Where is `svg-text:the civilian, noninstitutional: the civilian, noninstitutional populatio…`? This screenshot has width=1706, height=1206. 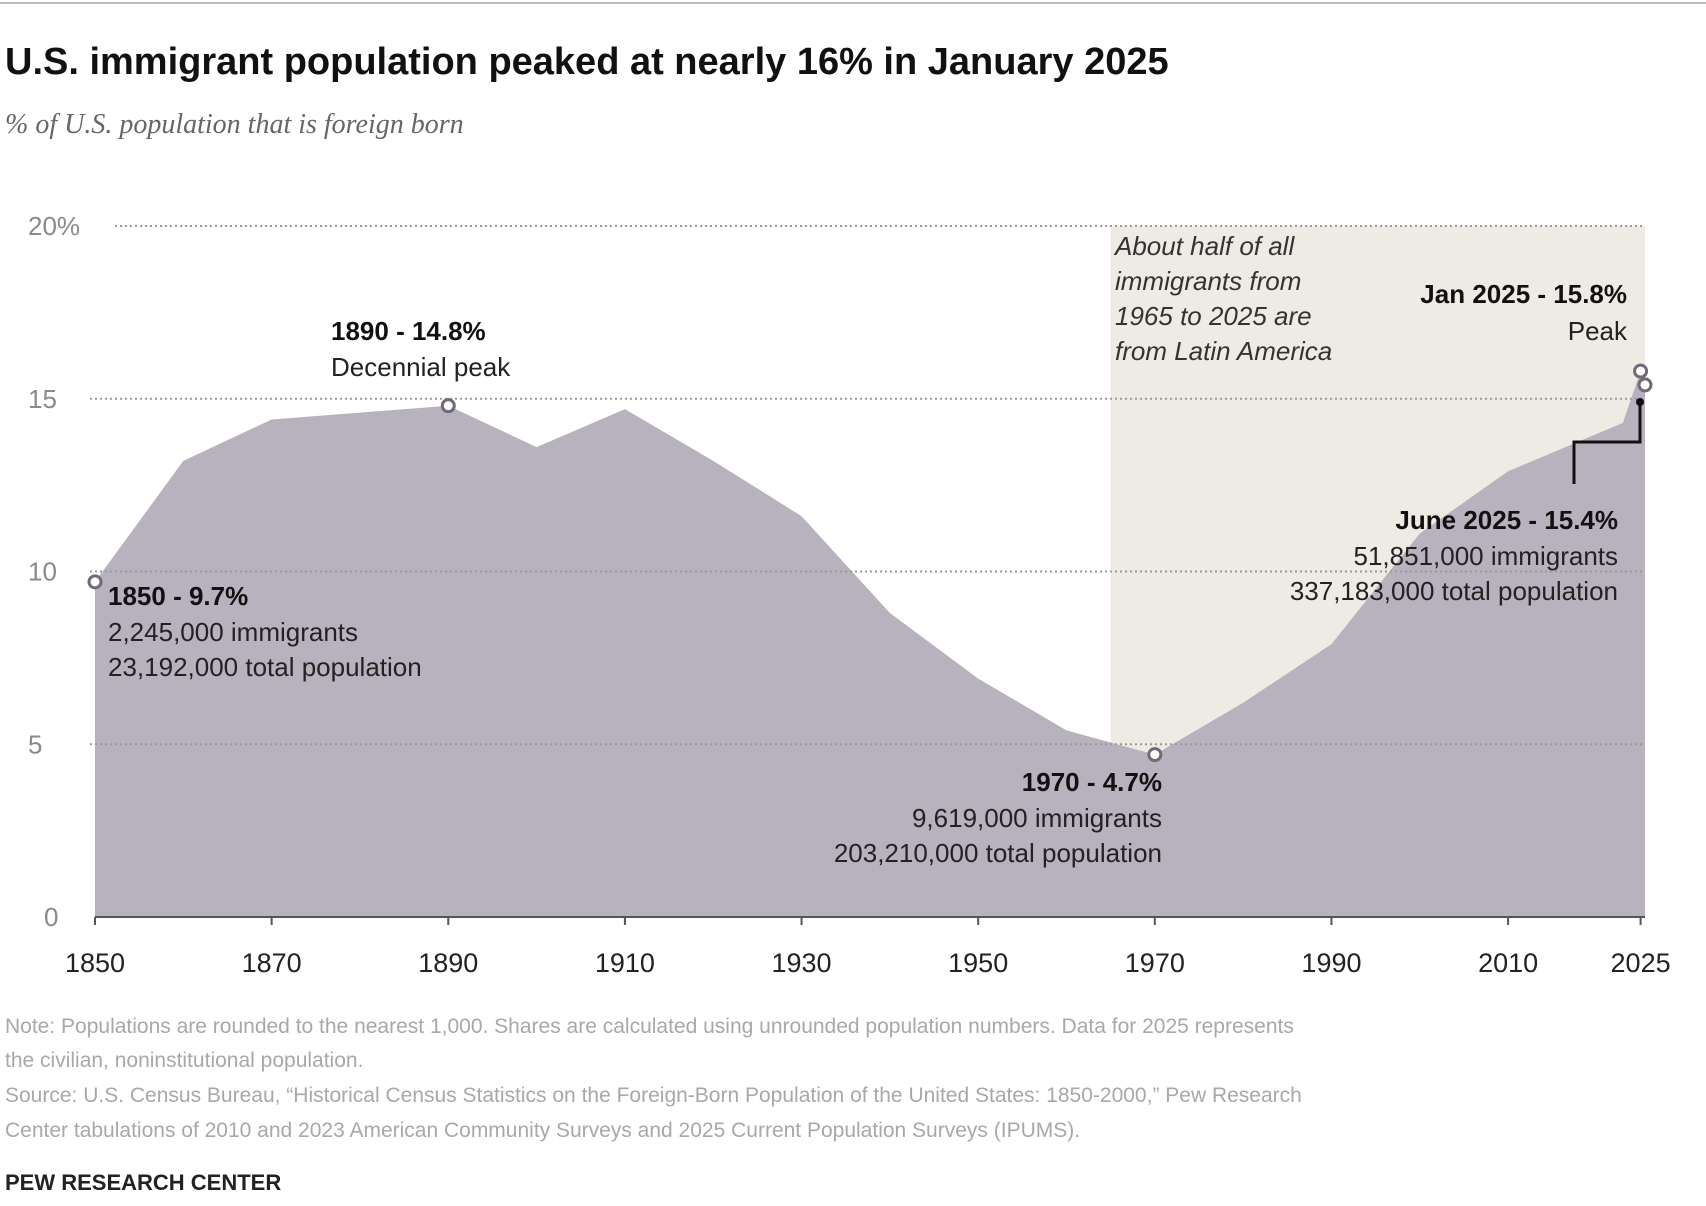
svg-text:the civilian, noninstitutional: the civilian, noninstitutional populatio… is located at coordinates (184, 1060).